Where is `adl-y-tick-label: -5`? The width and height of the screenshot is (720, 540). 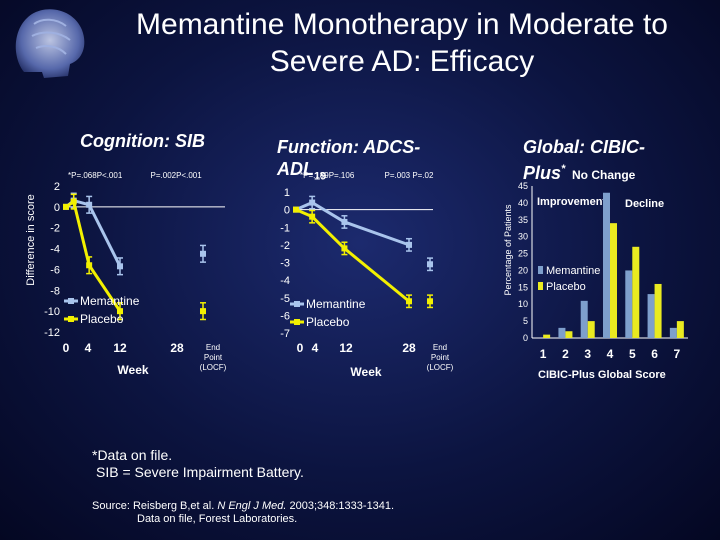 adl-y-tick-label: -5 is located at coordinates (285, 299).